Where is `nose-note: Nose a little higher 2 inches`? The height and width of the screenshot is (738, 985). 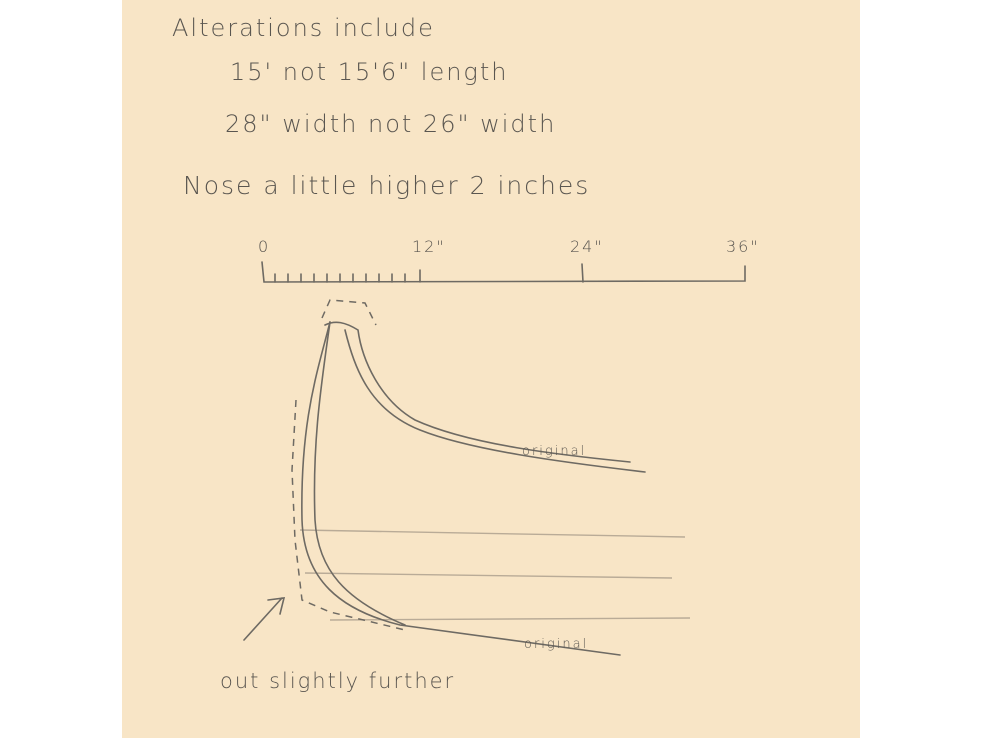 nose-note: Nose a little higher 2 inches is located at coordinates (386, 185).